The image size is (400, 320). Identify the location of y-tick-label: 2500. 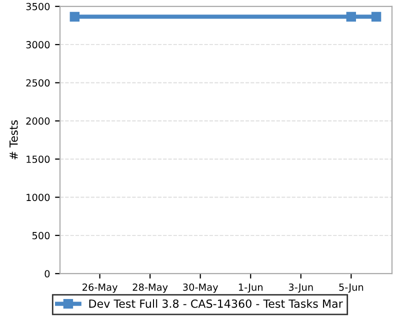
(38, 83).